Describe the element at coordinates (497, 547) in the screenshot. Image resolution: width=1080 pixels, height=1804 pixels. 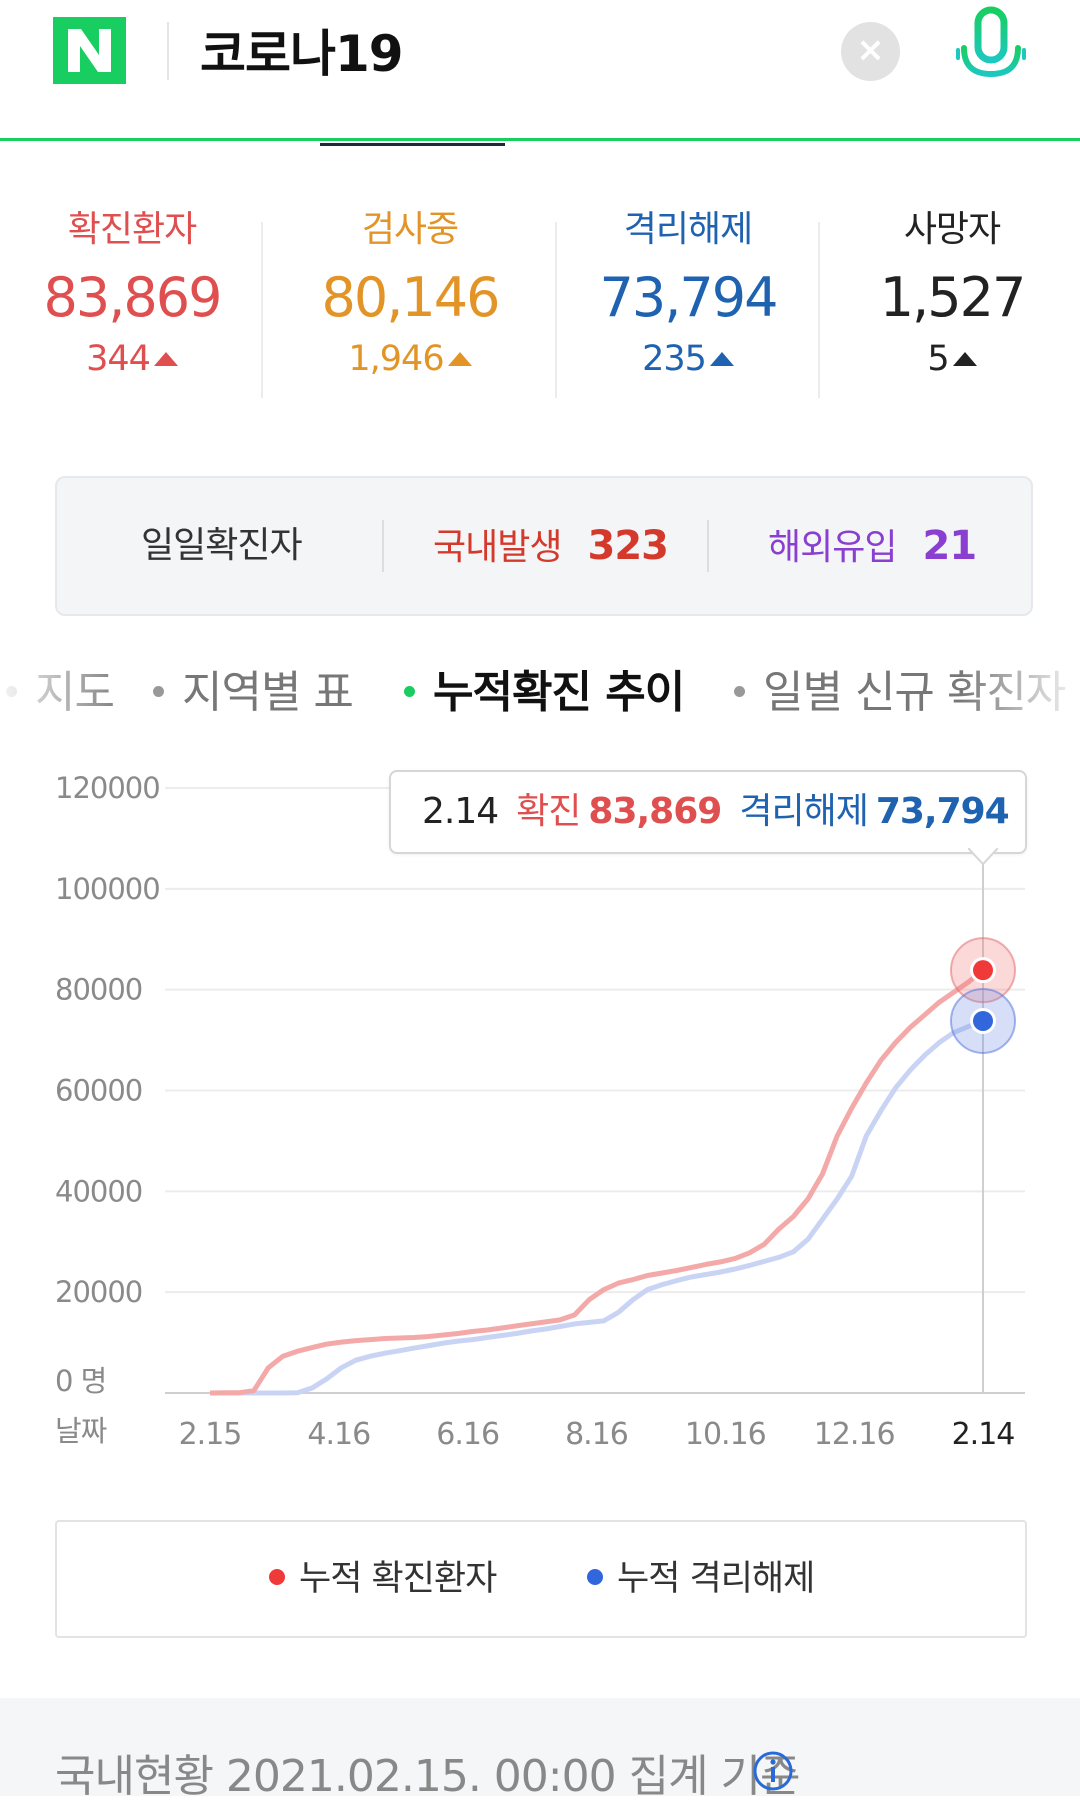
I see `domestic-label: 국내발생` at that location.